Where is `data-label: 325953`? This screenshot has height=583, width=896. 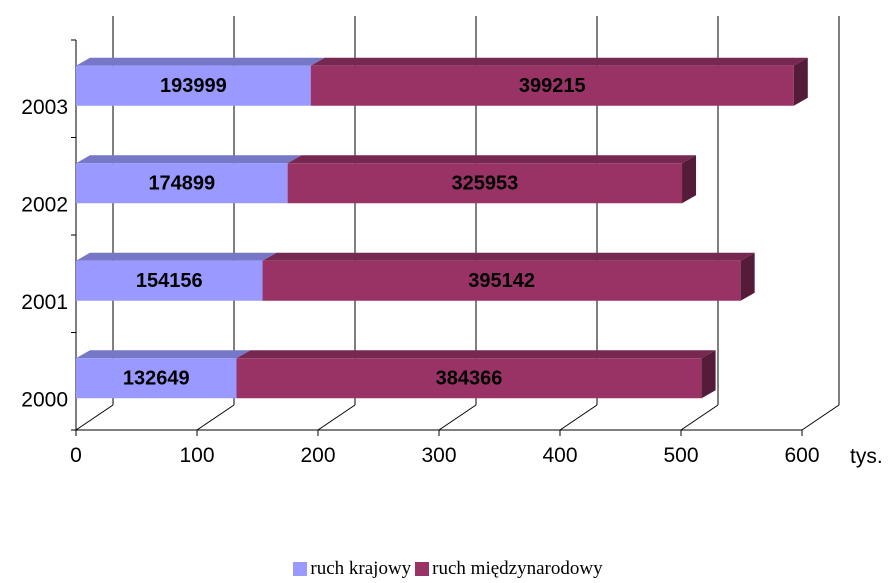
data-label: 325953 is located at coordinates (484, 183).